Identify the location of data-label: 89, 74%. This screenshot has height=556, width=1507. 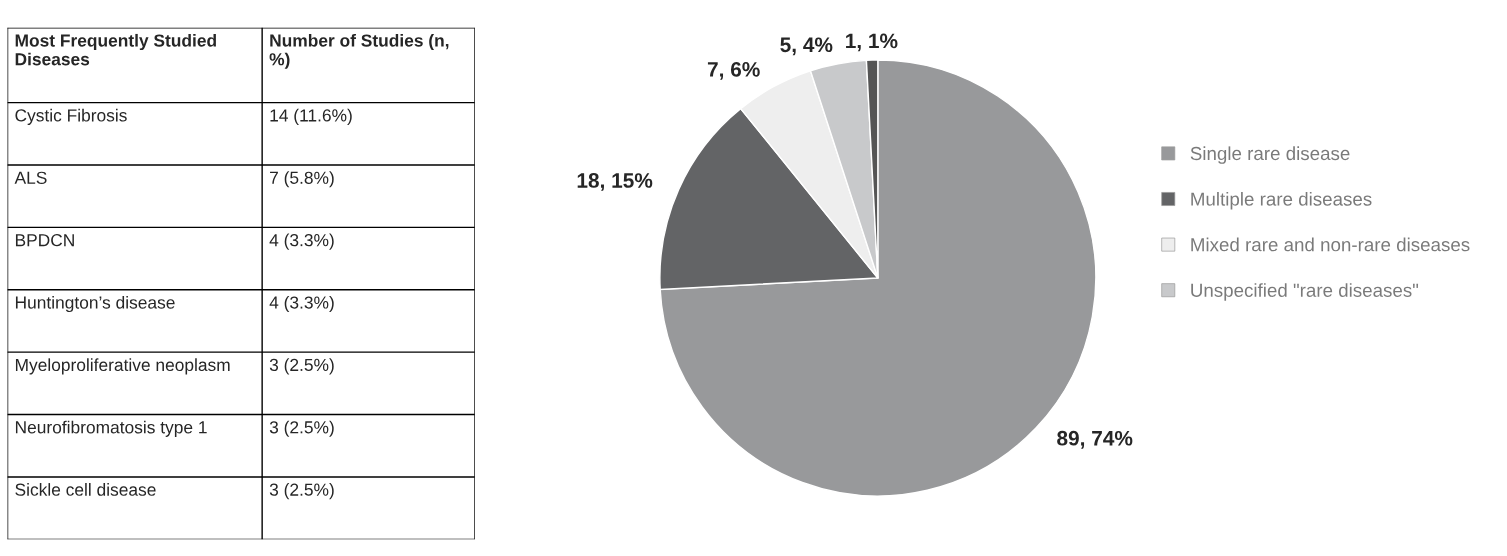
(1095, 439).